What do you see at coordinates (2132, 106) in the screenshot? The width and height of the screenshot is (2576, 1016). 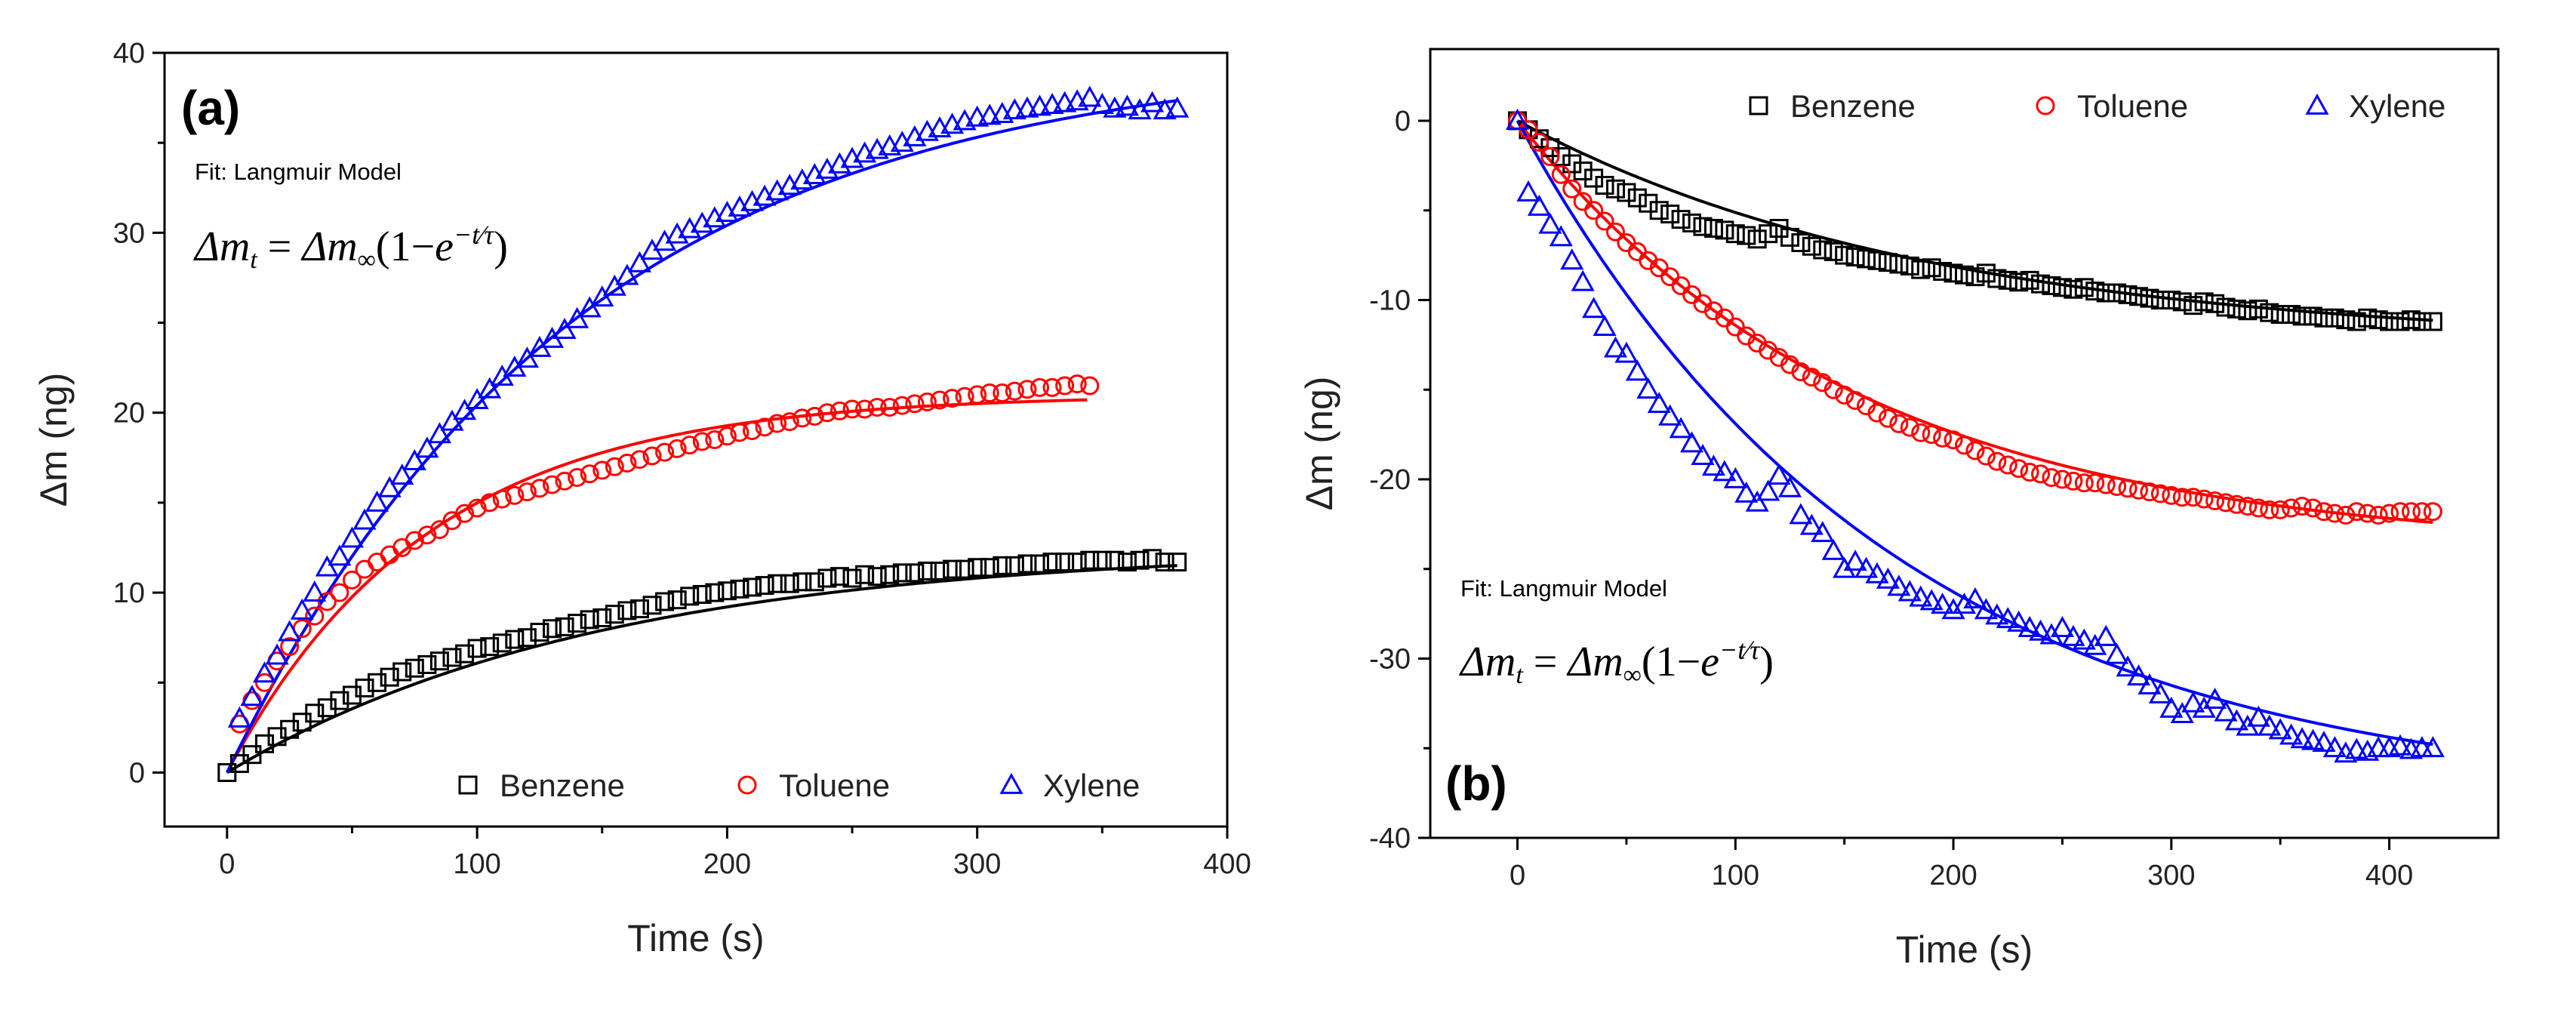 I see `panel-b-legend-toluene-label: Toluene` at bounding box center [2132, 106].